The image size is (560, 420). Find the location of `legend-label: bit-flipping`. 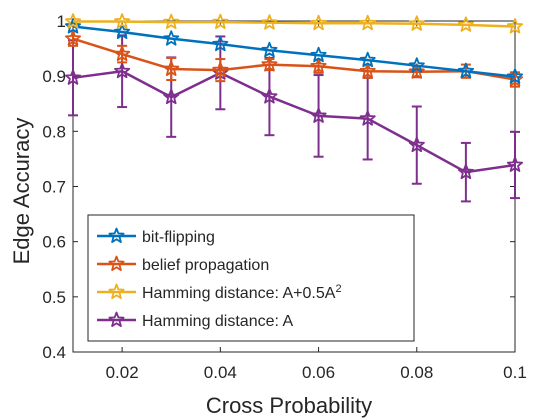

legend-label: bit-flipping is located at coordinates (178, 237).